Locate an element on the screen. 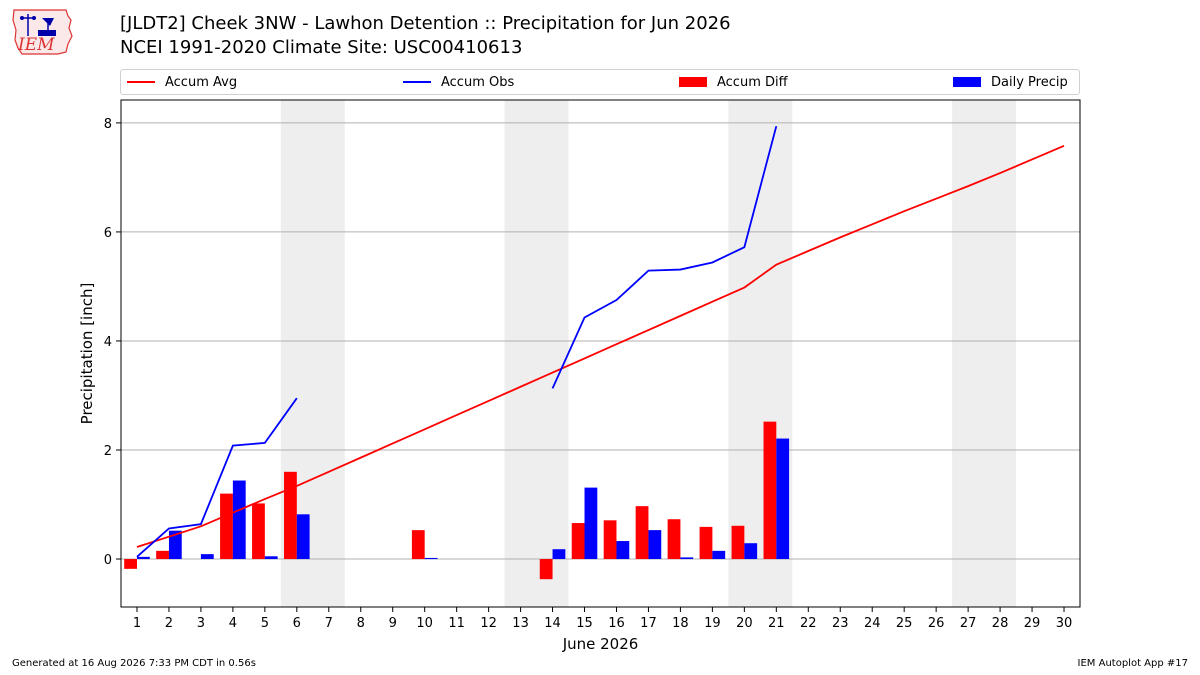 The width and height of the screenshot is (1200, 675). xtick-label-24: 24 is located at coordinates (872, 623).